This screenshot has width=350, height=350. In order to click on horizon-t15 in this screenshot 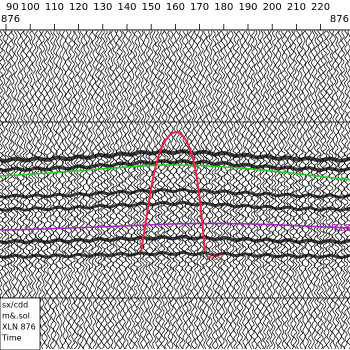, I will do `click(175, 226)`.